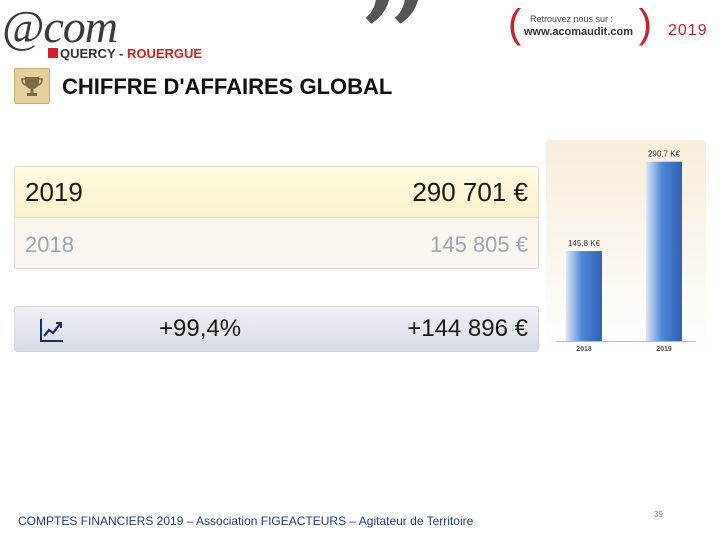  What do you see at coordinates (53, 53) in the screenshot?
I see `logo-red-square` at bounding box center [53, 53].